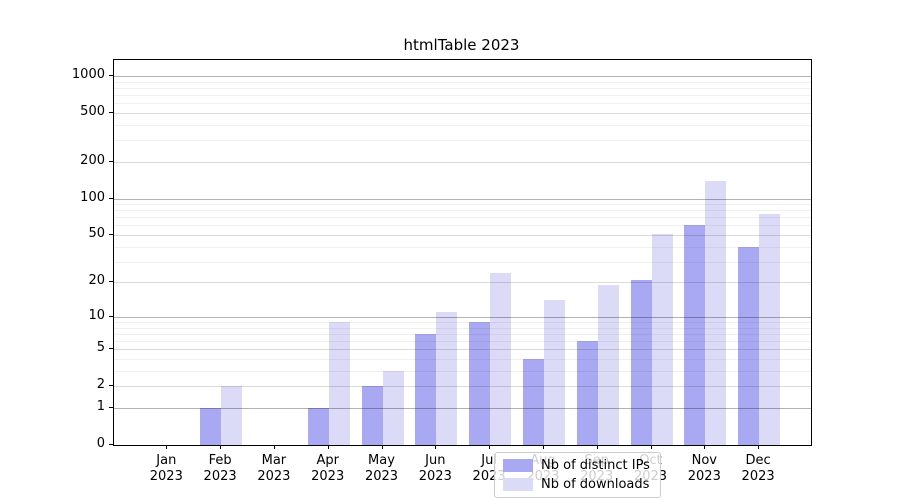 The image size is (900, 500). I want to click on bar-feb-downloads, so click(232, 415).